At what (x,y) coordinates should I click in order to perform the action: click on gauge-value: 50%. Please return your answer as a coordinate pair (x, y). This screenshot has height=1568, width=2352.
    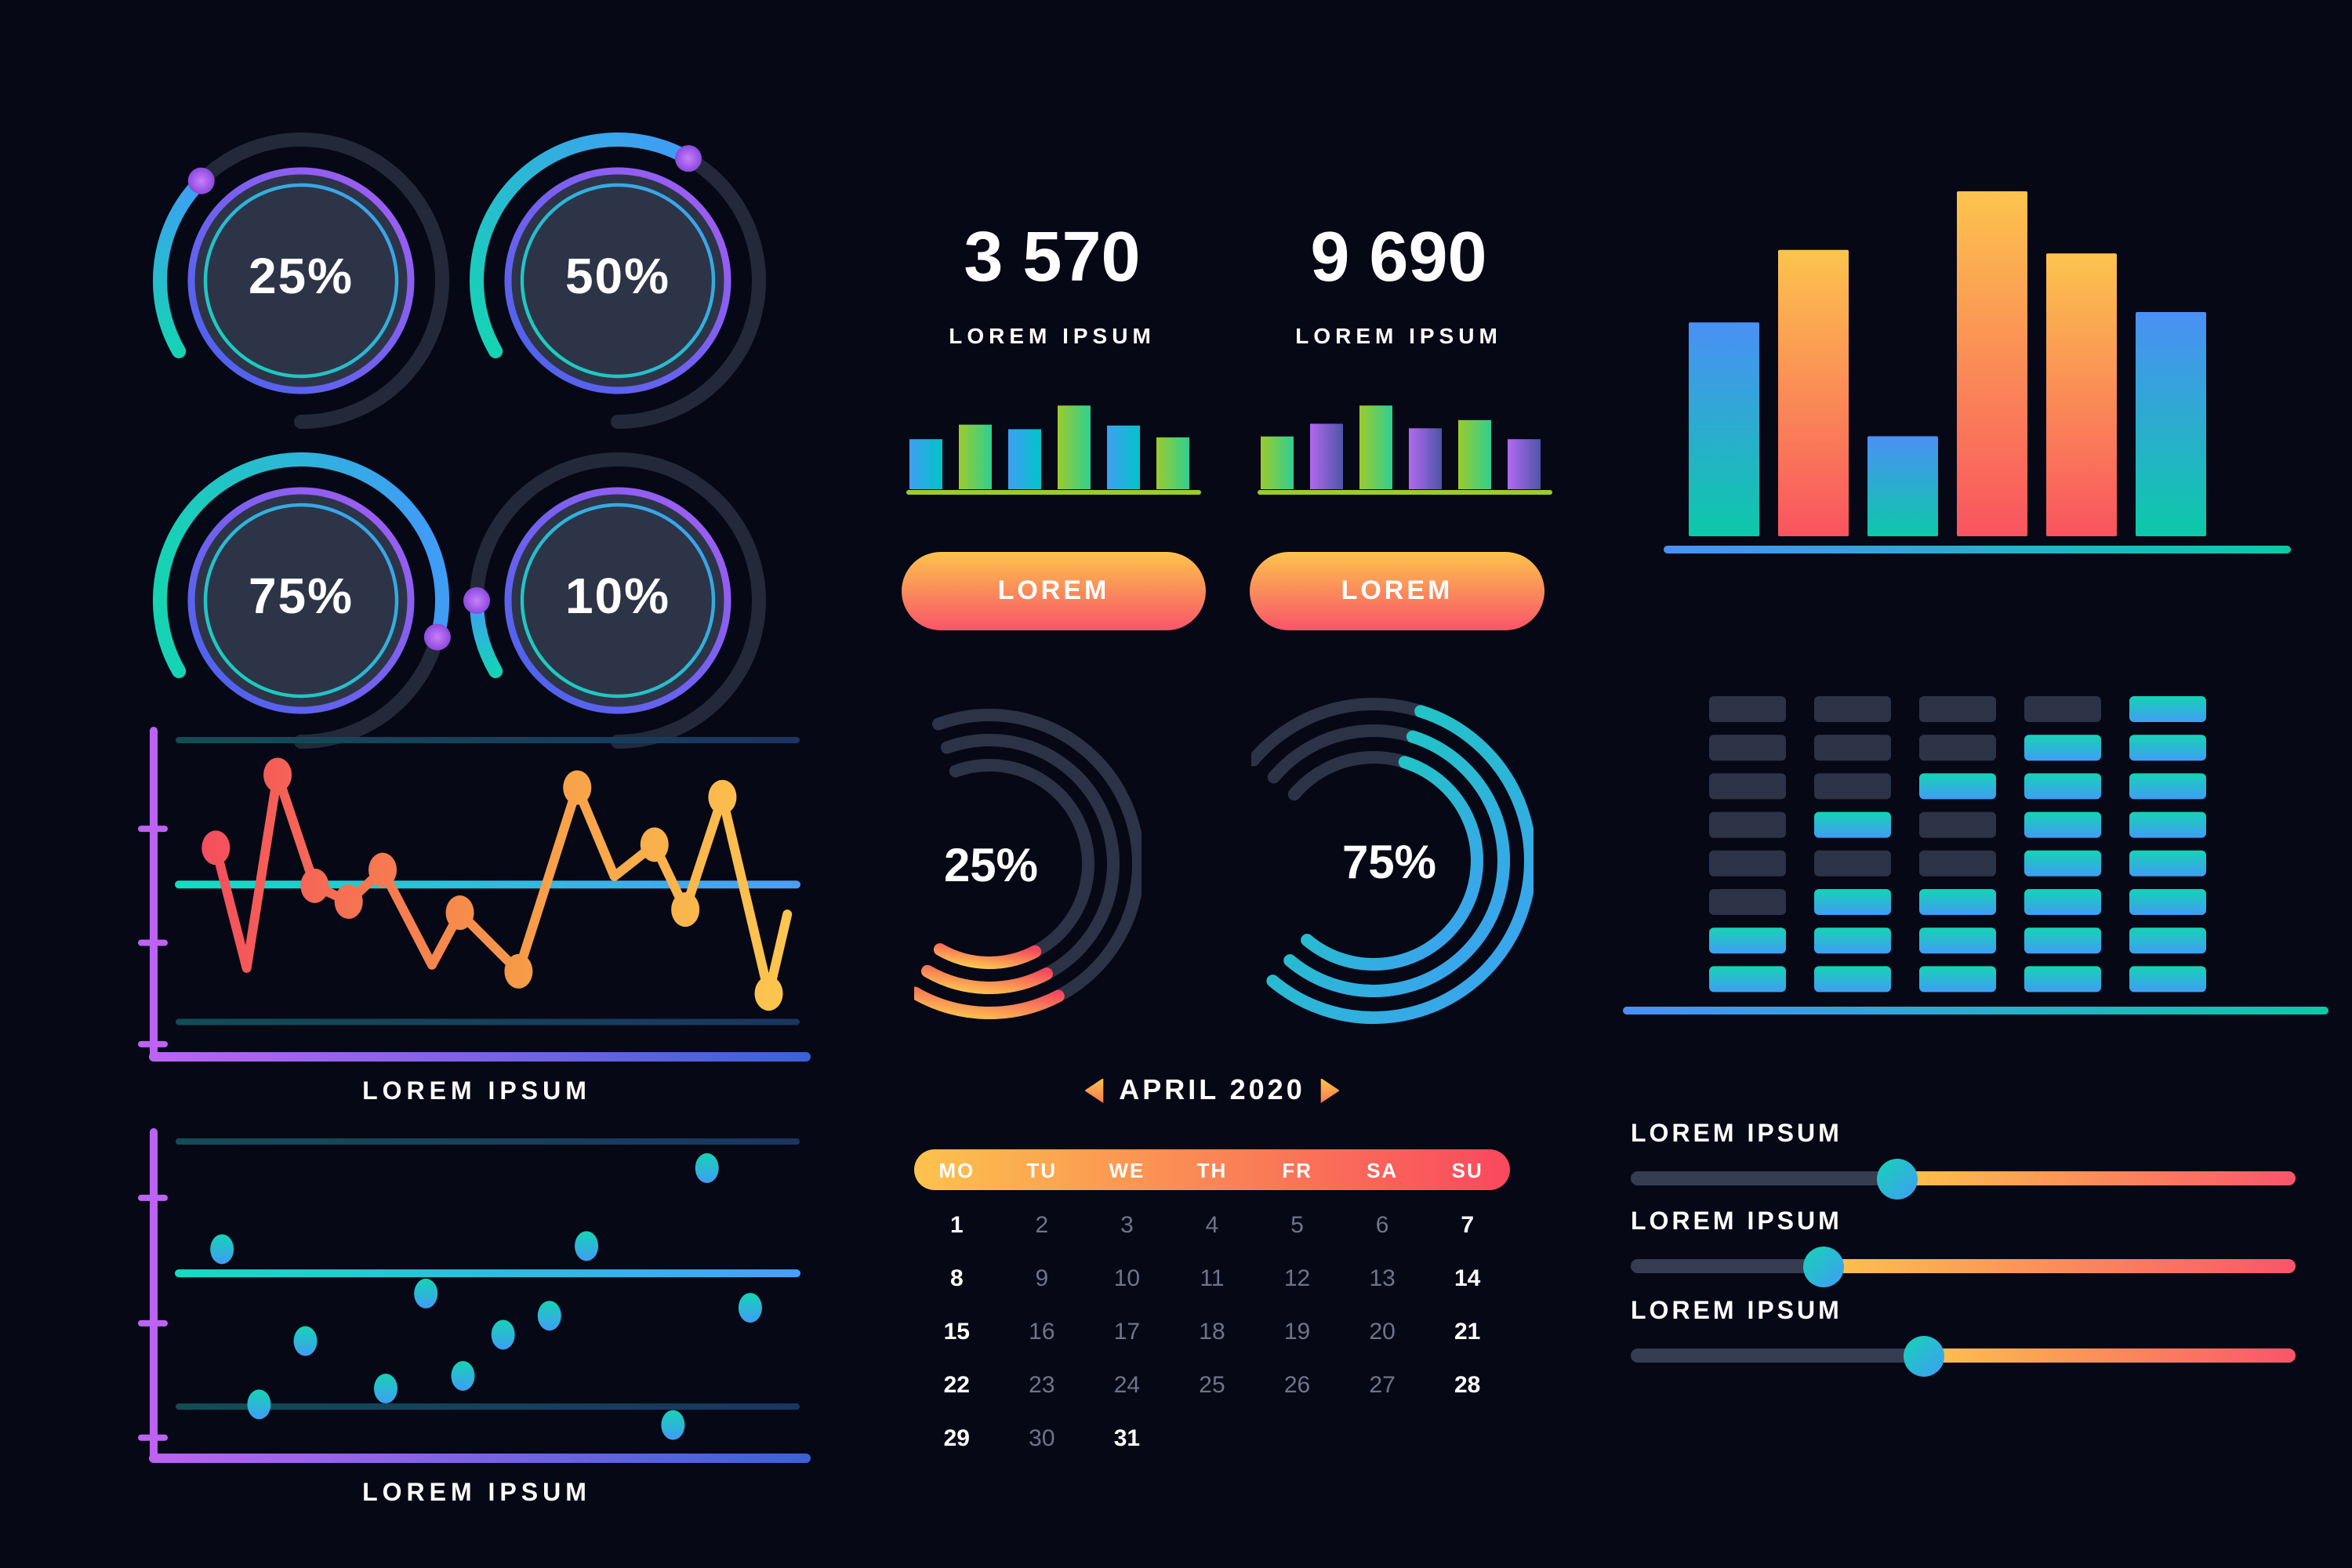
    Looking at the image, I should click on (617, 275).